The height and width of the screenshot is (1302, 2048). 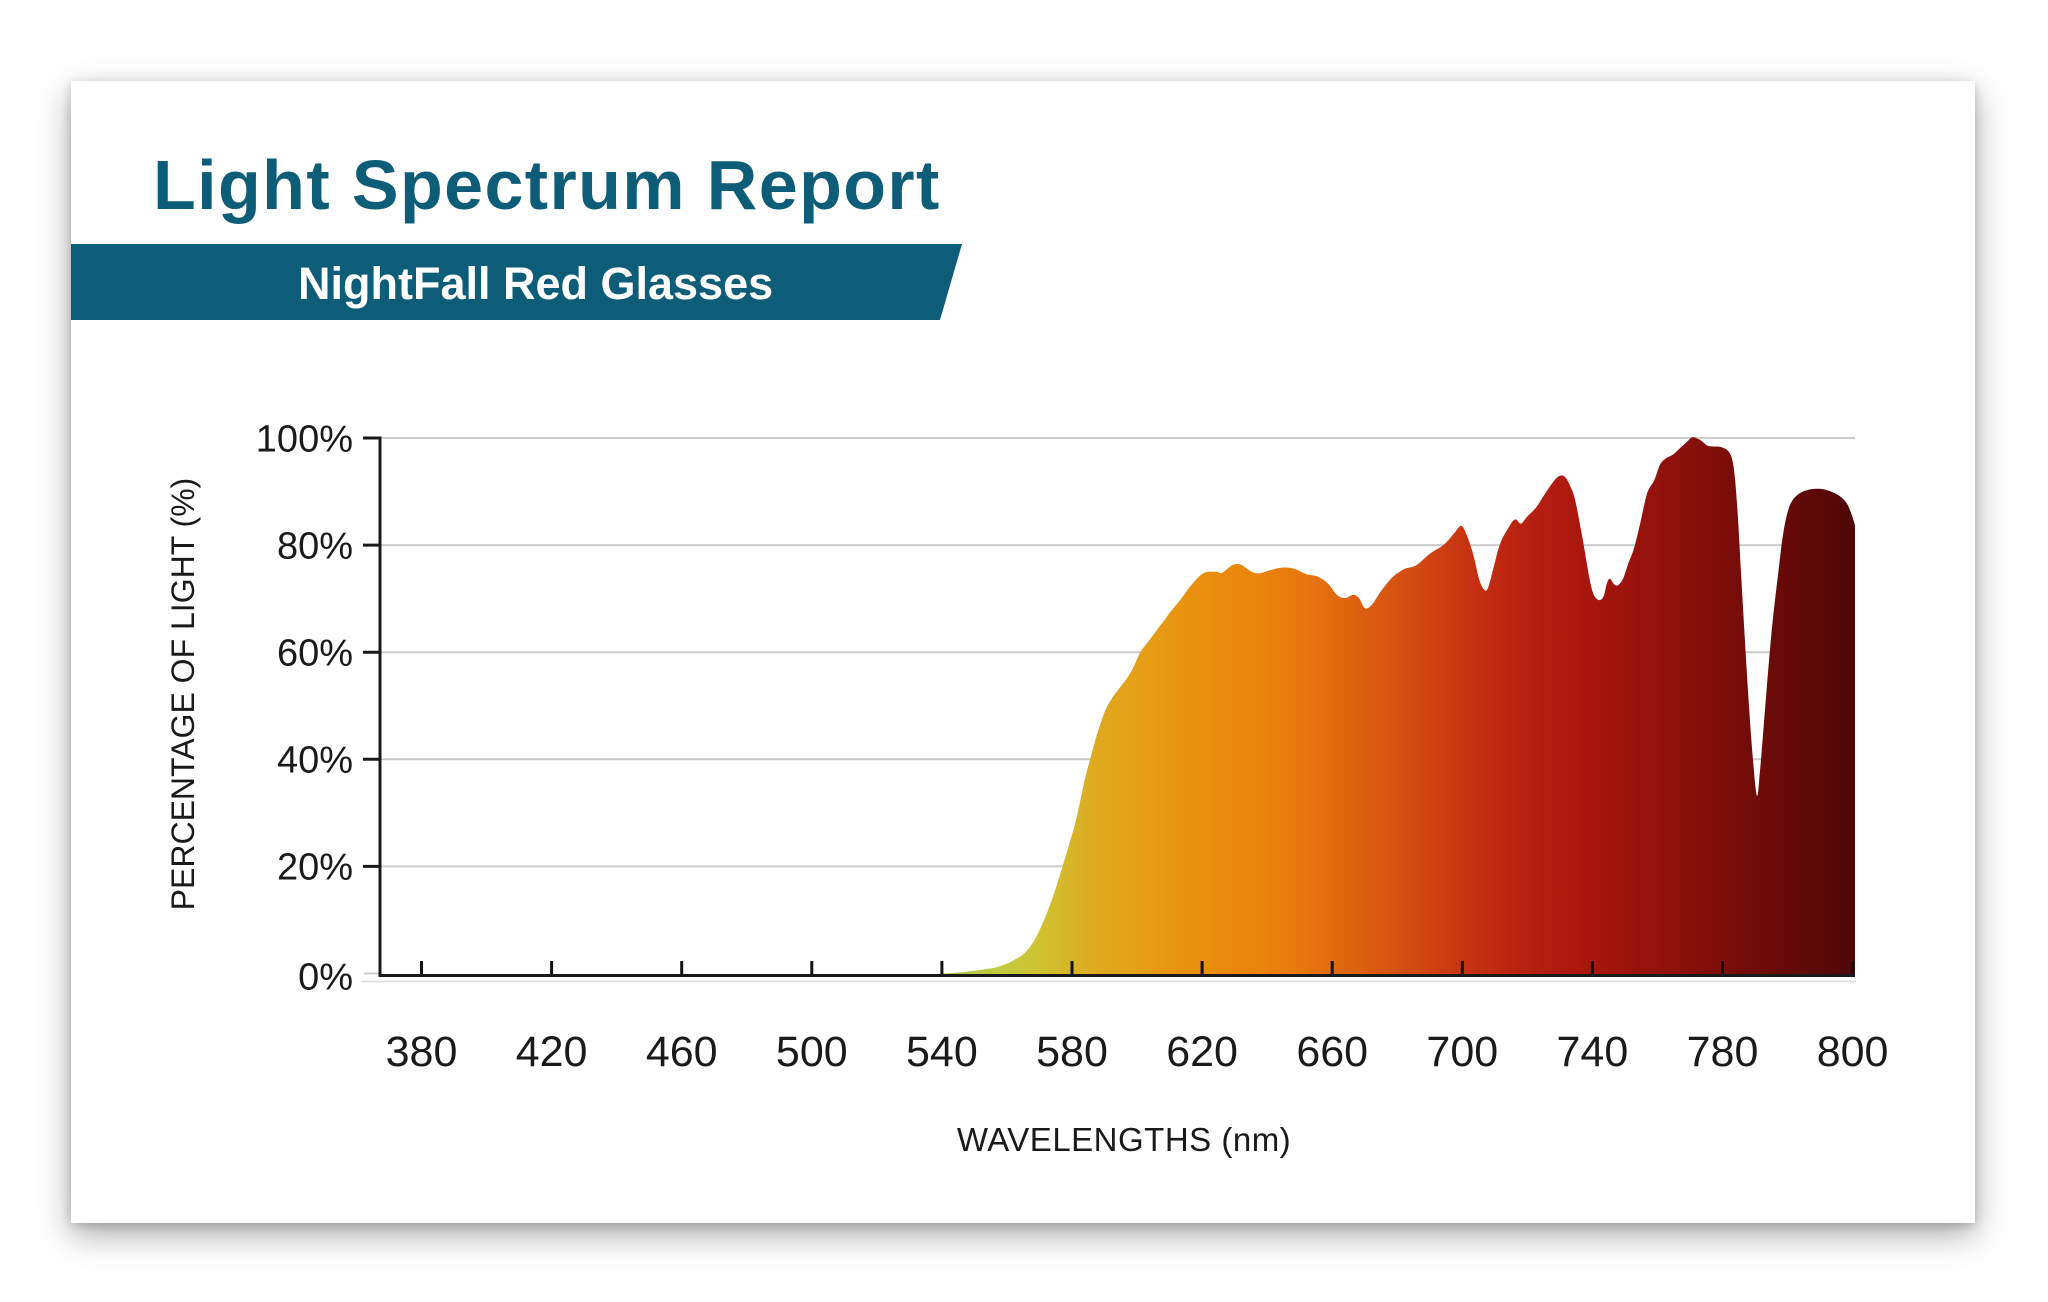 What do you see at coordinates (1202, 1052) in the screenshot?
I see `svg-text: 620` at bounding box center [1202, 1052].